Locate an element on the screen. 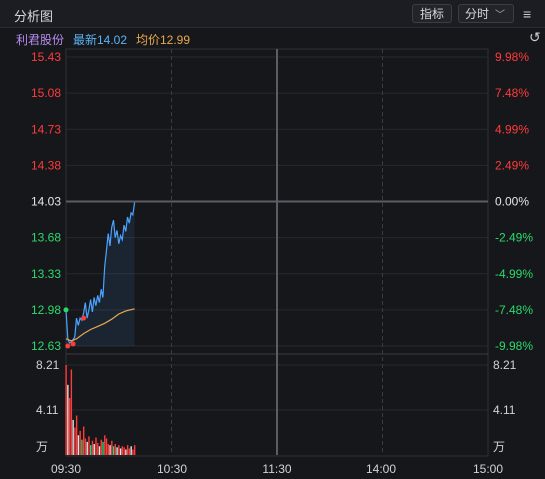  chevron-down-icon: ﹀ is located at coordinates (500, 15).